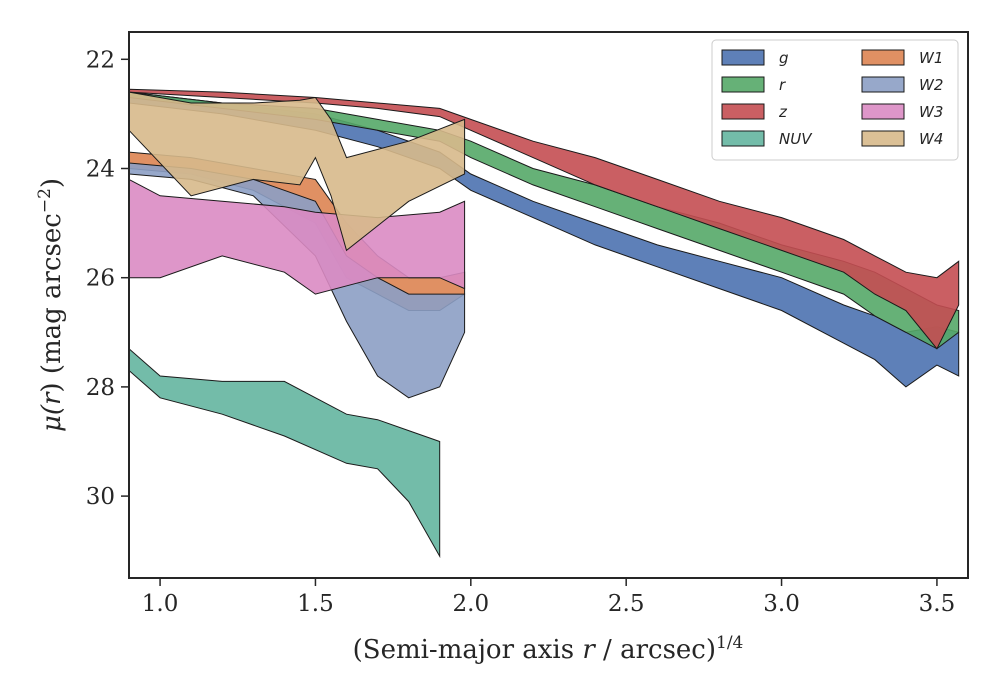  I want to click on legend: grz NUV W1 W2 W3 W4, so click(835, 100).